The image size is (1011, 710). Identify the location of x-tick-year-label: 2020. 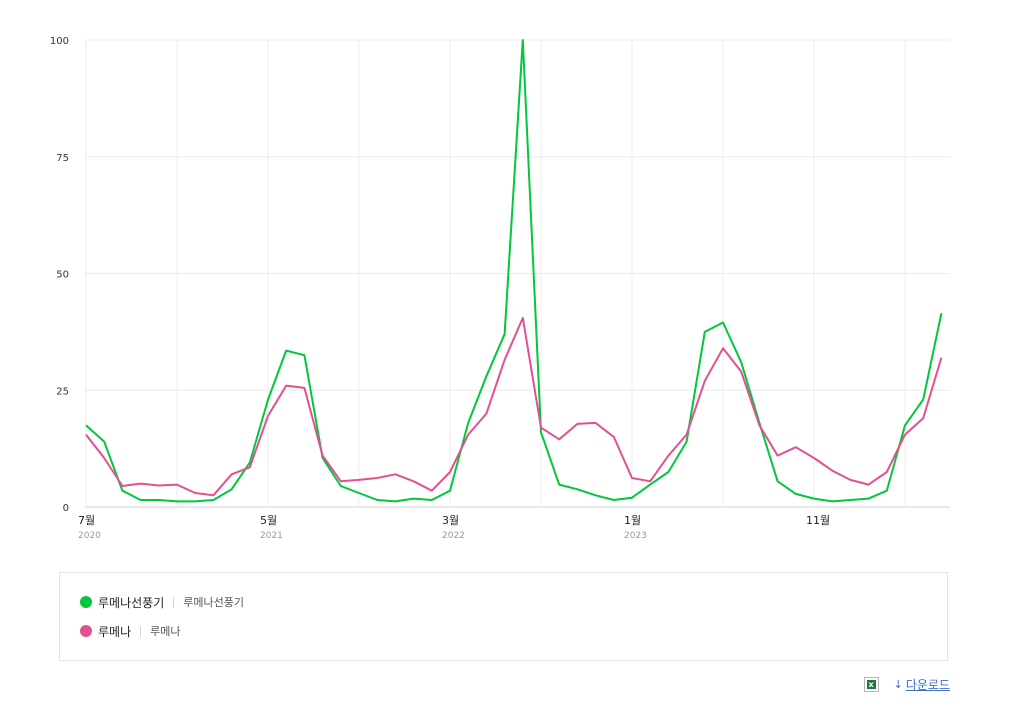
(89, 536).